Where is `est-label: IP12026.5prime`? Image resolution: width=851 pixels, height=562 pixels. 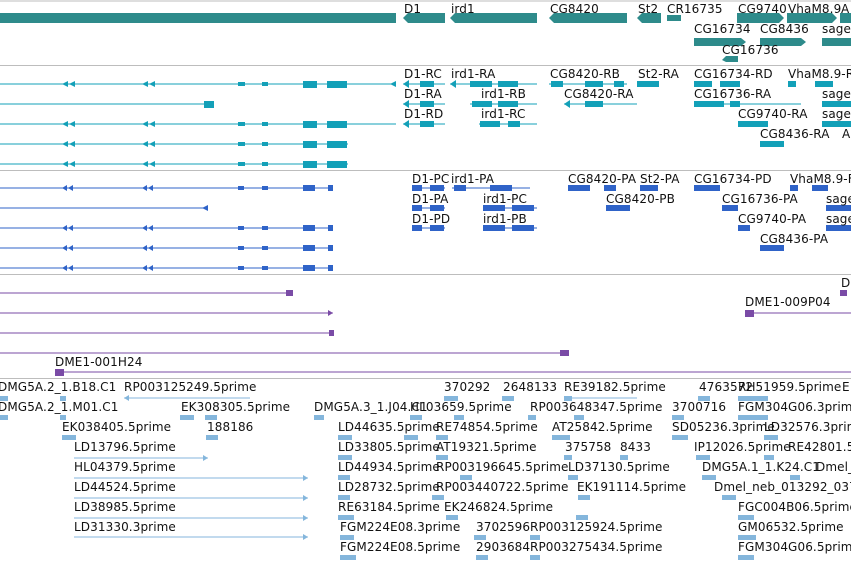
est-label: IP12026.5prime is located at coordinates (742, 447).